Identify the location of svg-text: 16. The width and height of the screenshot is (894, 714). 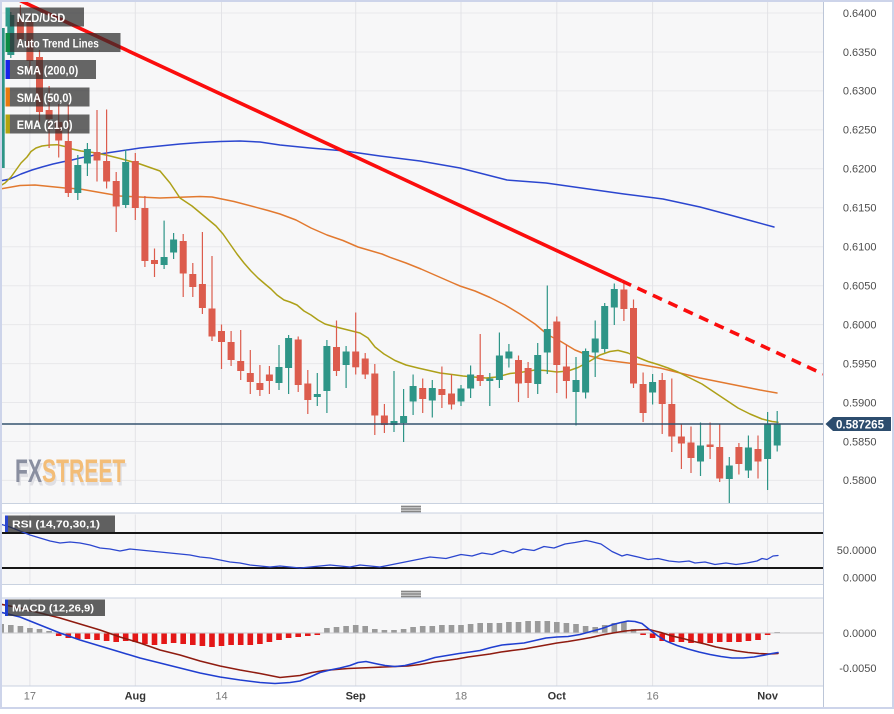
(652, 697).